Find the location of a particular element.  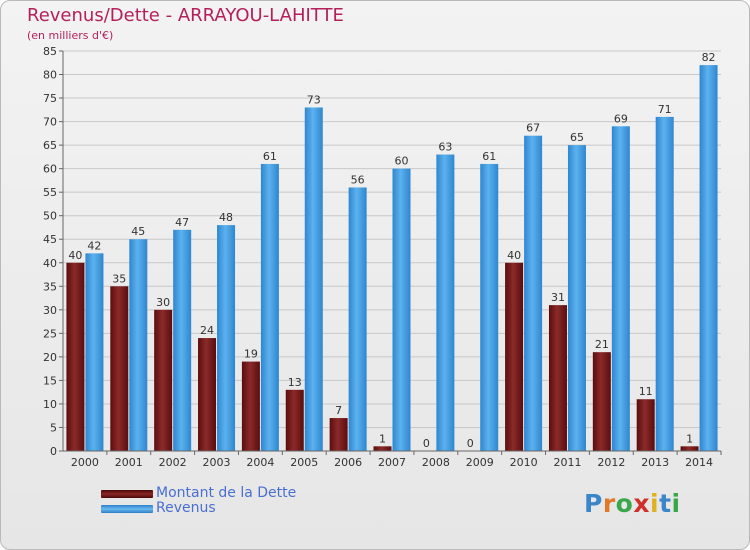

value-label-revenus: 82 is located at coordinates (709, 57).